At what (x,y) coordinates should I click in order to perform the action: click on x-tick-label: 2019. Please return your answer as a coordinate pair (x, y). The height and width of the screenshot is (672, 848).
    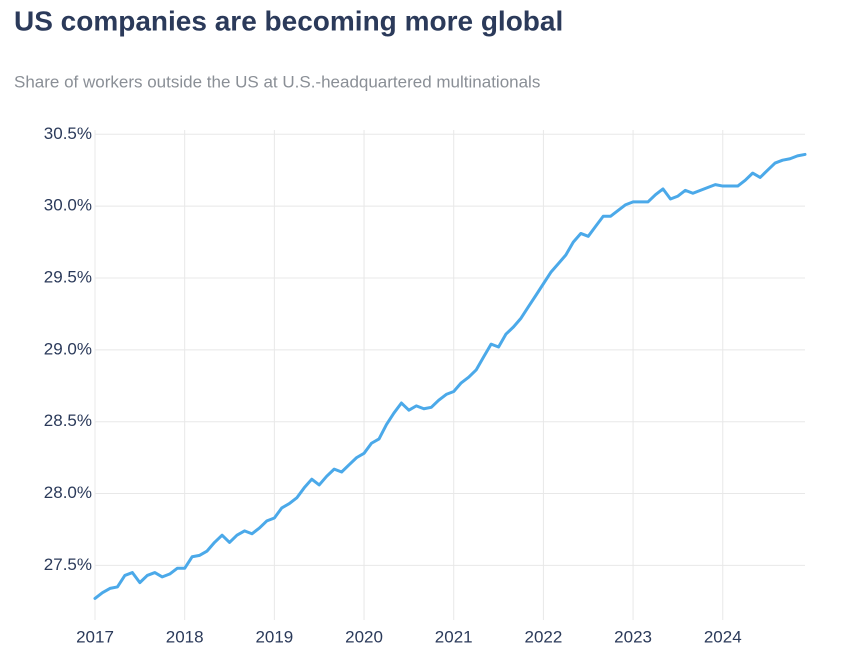
    Looking at the image, I should click on (274, 636).